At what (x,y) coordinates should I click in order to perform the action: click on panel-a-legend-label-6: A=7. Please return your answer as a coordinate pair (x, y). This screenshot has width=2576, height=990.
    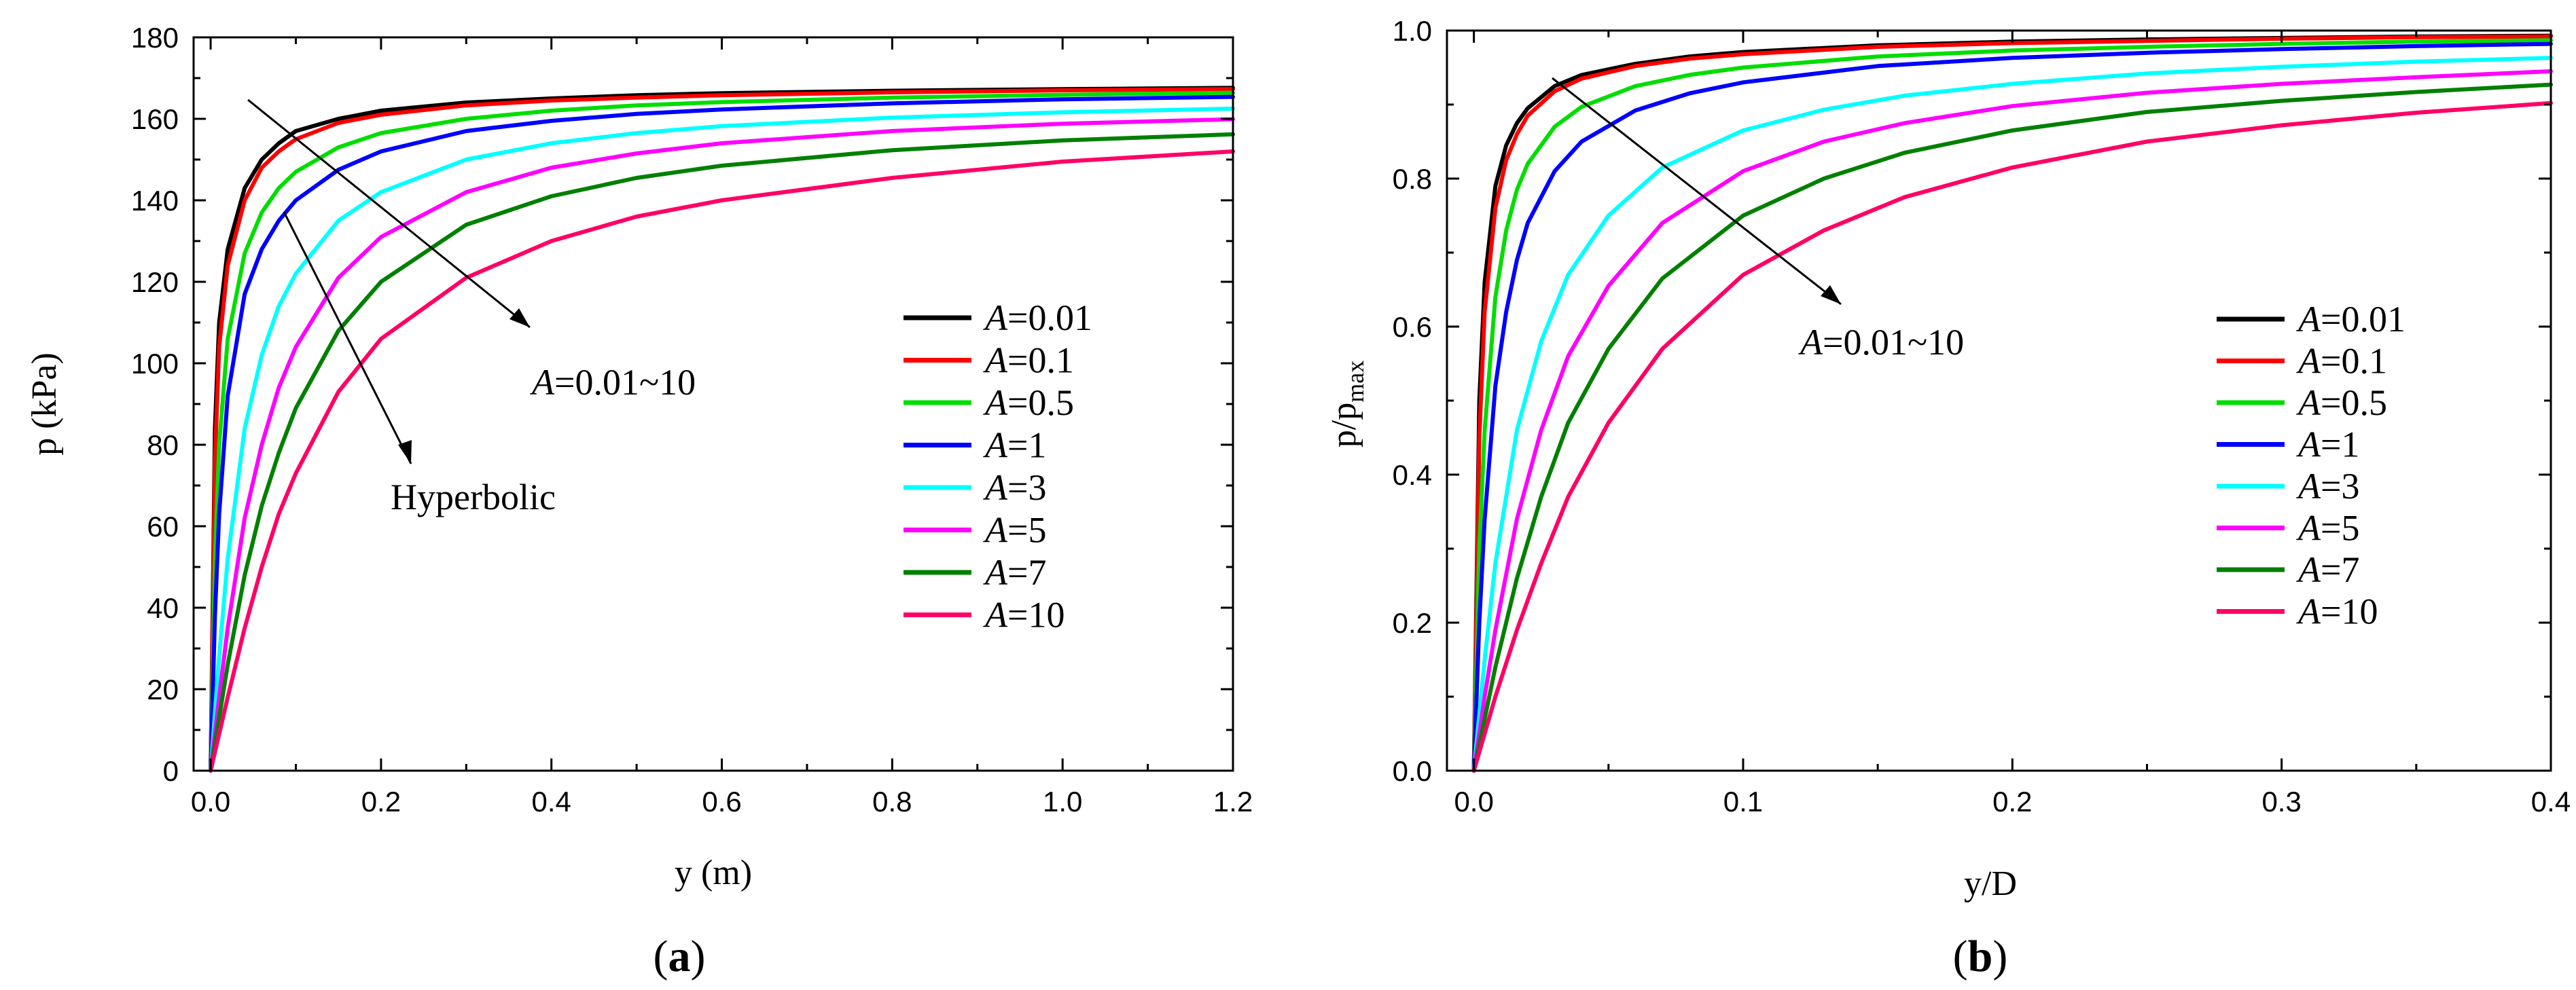
    Looking at the image, I should click on (1014, 572).